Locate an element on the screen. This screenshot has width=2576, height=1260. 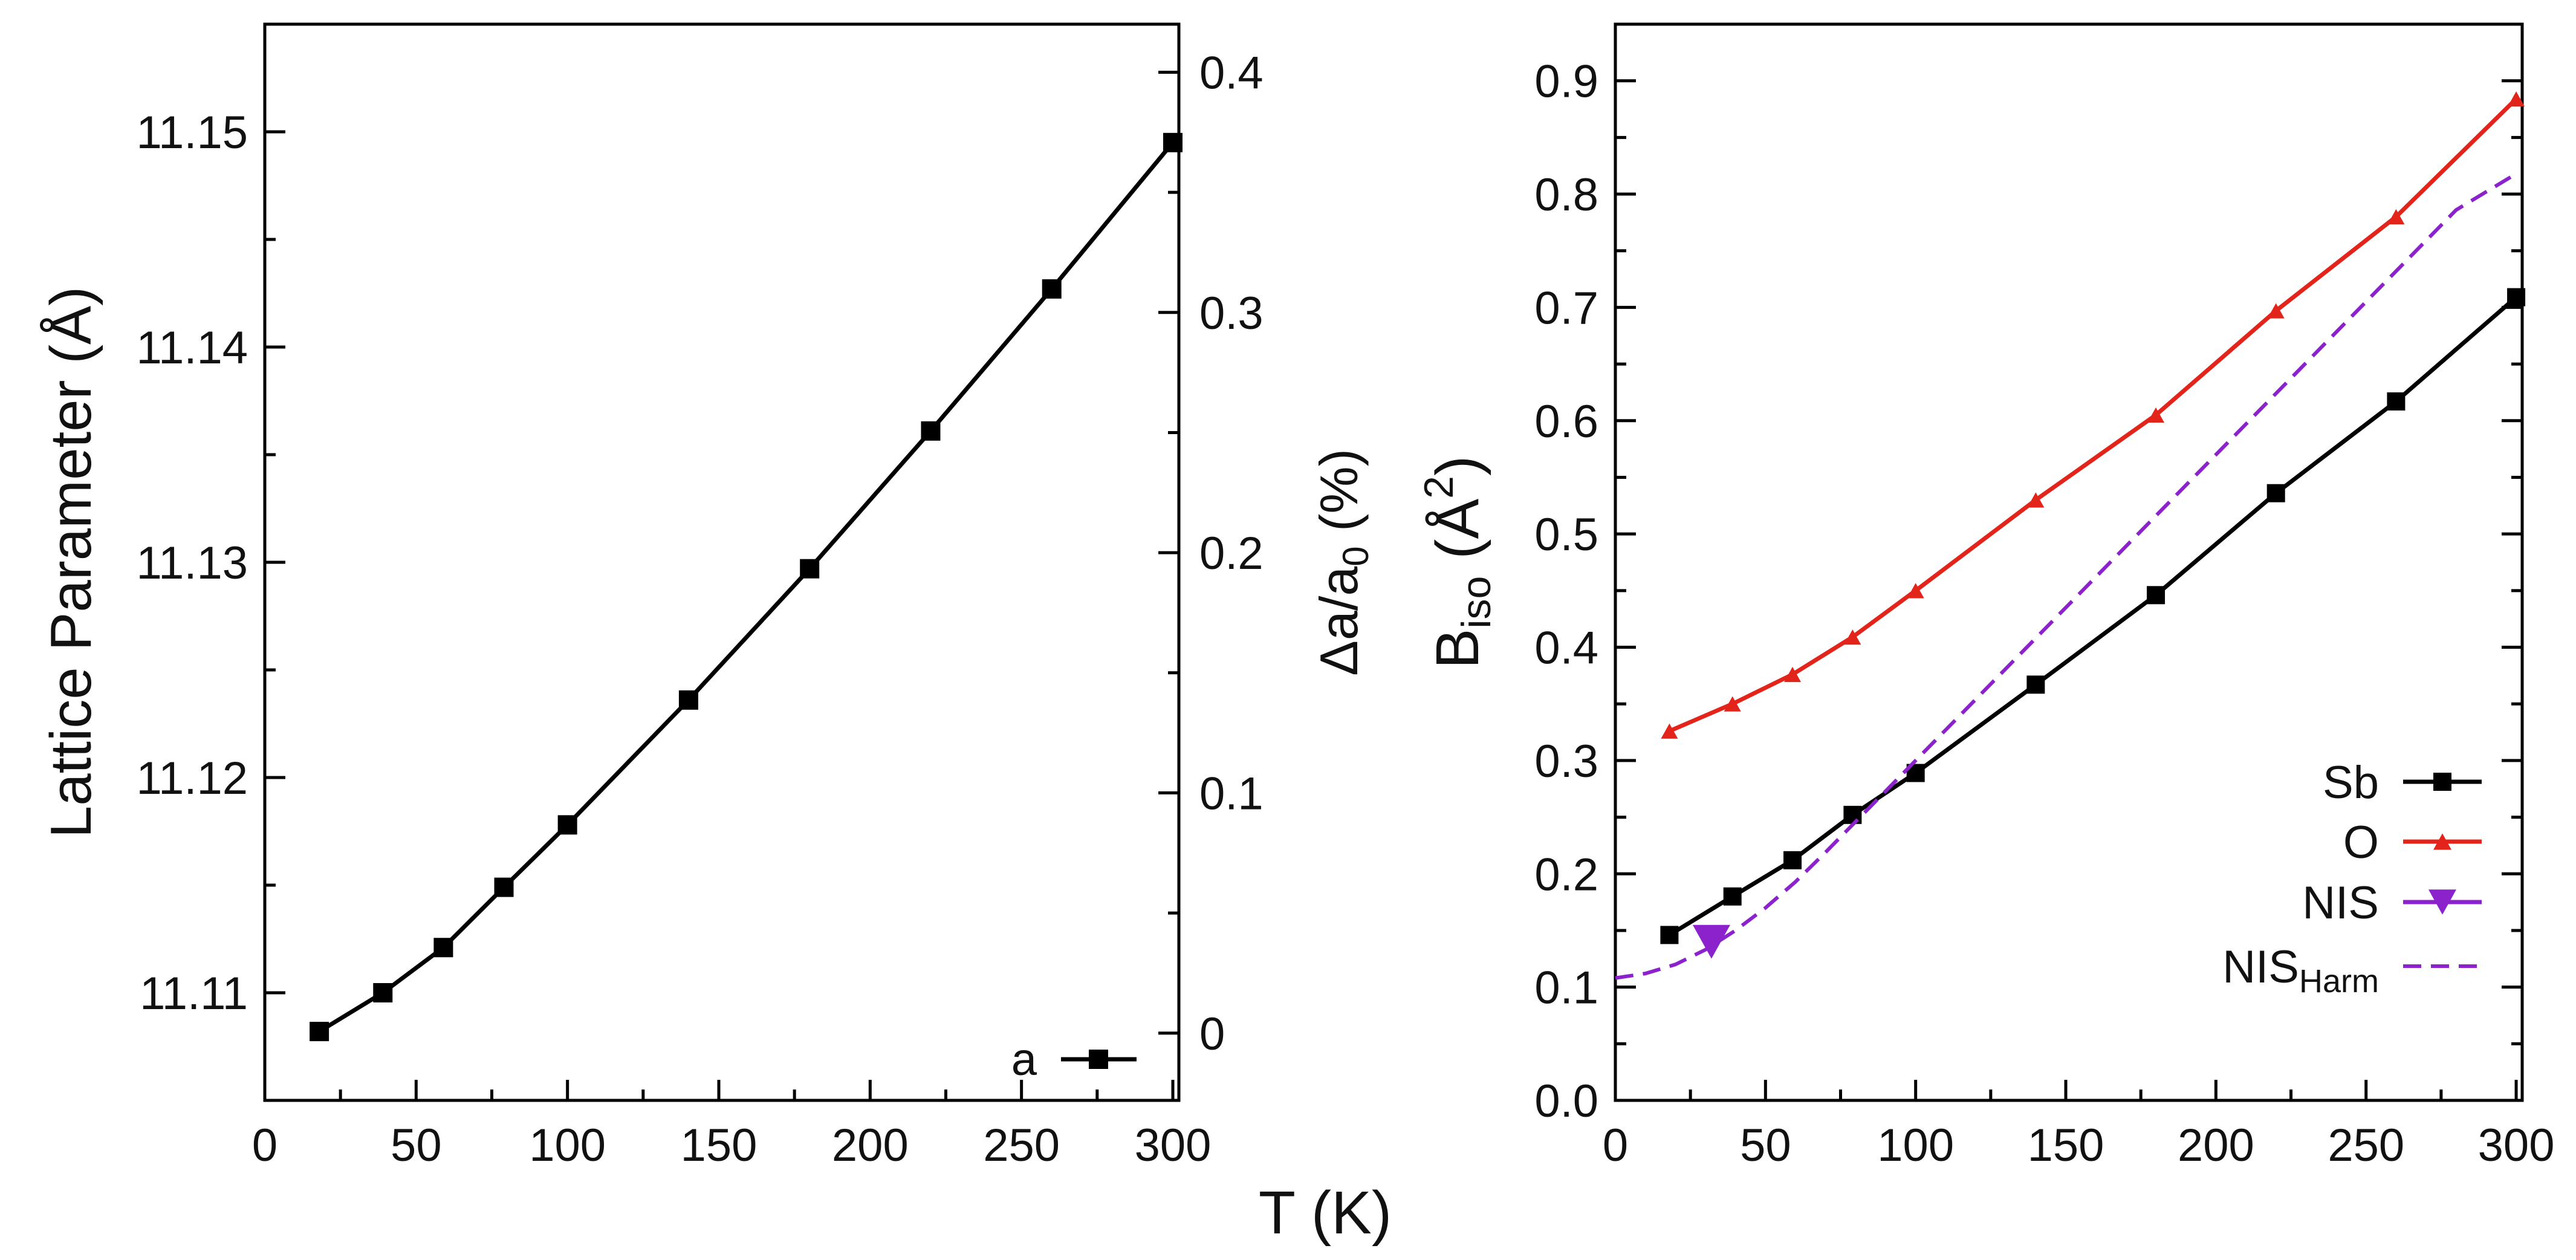
legend-label-a: a is located at coordinates (1024, 1059).